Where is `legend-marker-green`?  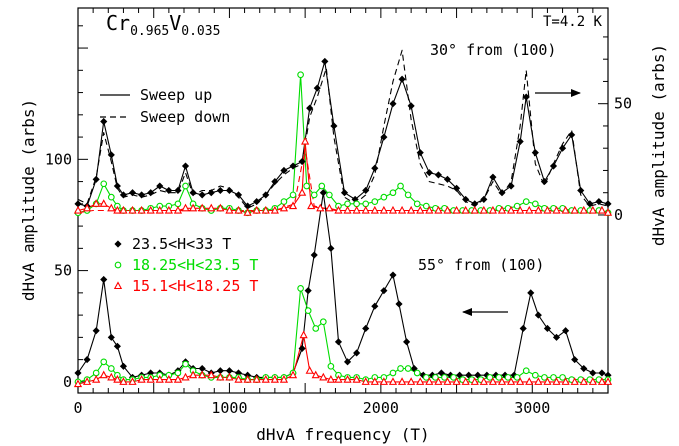 legend-marker-green is located at coordinates (118, 265).